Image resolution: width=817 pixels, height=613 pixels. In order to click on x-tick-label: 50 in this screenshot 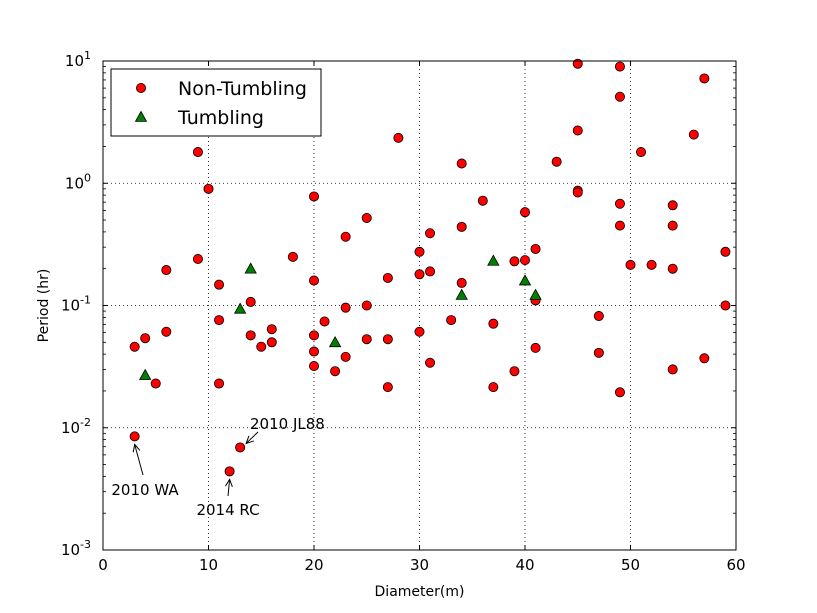, I will do `click(630, 565)`.